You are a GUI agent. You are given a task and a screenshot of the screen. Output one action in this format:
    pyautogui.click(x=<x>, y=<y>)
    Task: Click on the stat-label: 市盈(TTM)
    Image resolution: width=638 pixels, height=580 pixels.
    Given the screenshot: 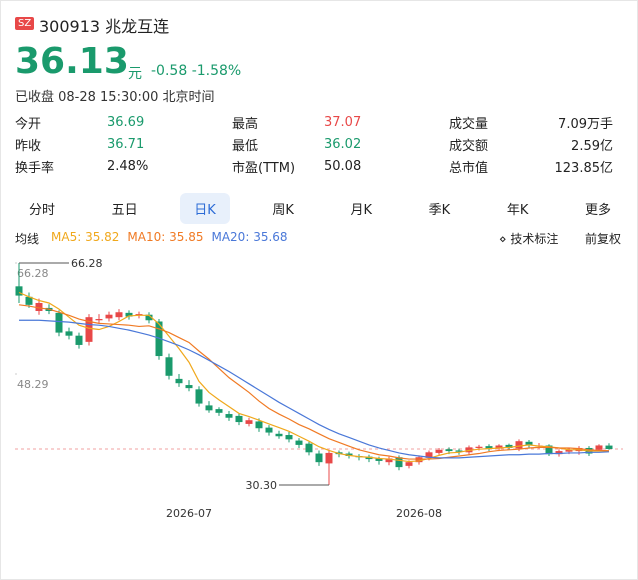 What is the action you would take?
    pyautogui.click(x=264, y=168)
    